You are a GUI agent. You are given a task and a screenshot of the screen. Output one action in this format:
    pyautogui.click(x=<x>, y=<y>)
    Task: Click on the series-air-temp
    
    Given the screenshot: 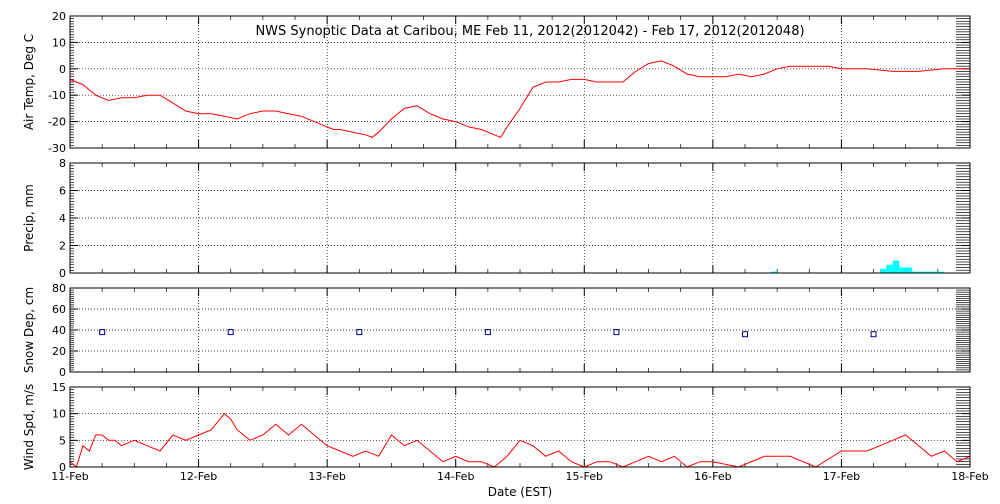 What is the action you would take?
    pyautogui.click(x=520, y=99)
    